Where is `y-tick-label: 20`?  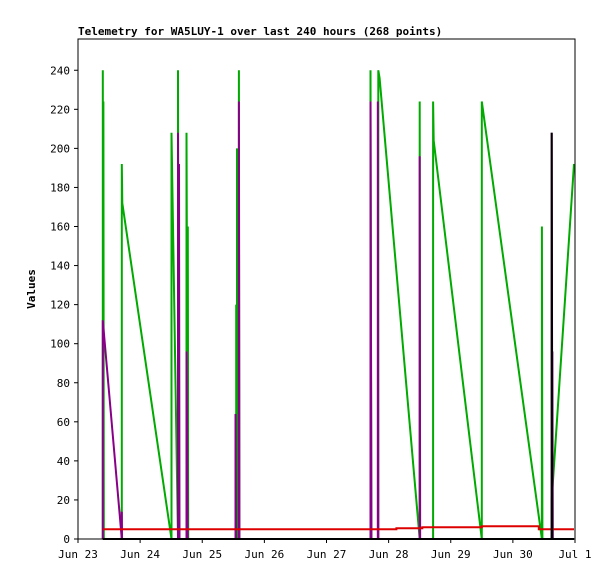
y-tick-label: 20 is located at coordinates (63, 500).